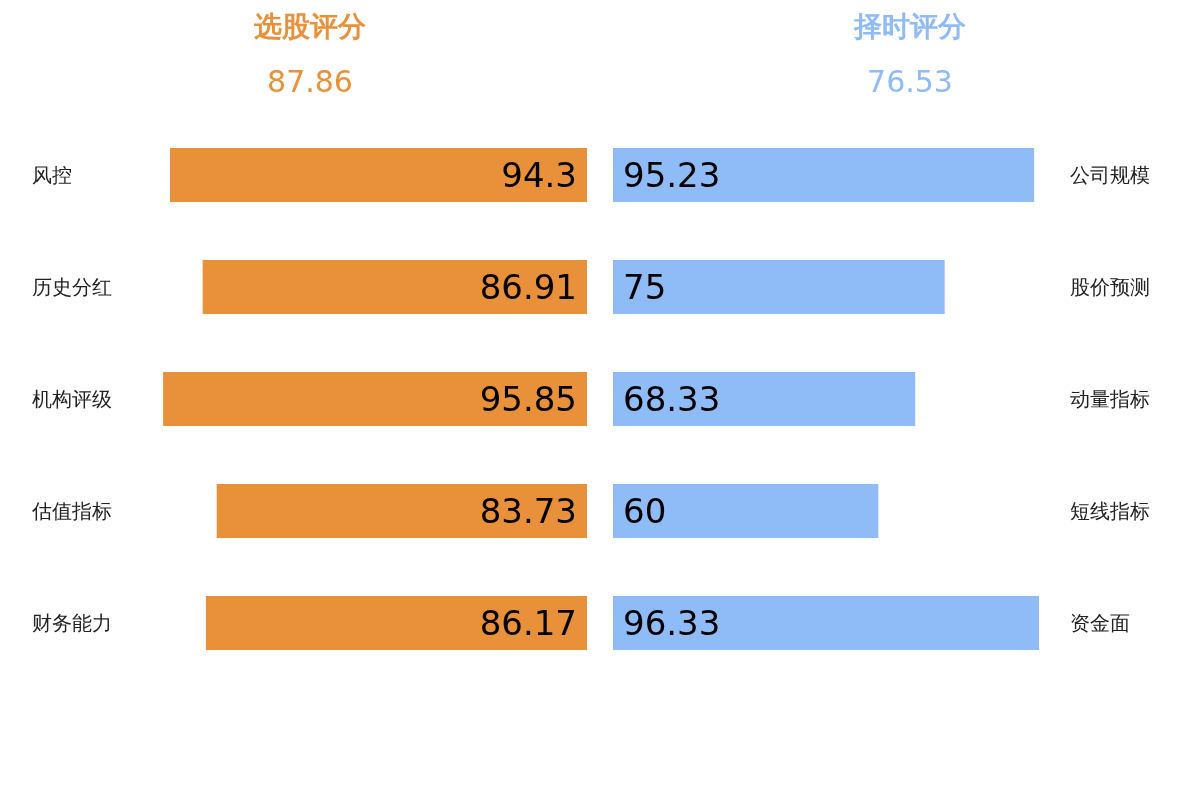 Image resolution: width=1200 pixels, height=800 pixels. I want to click on chart-subtitle: 76.53, so click(910, 81).